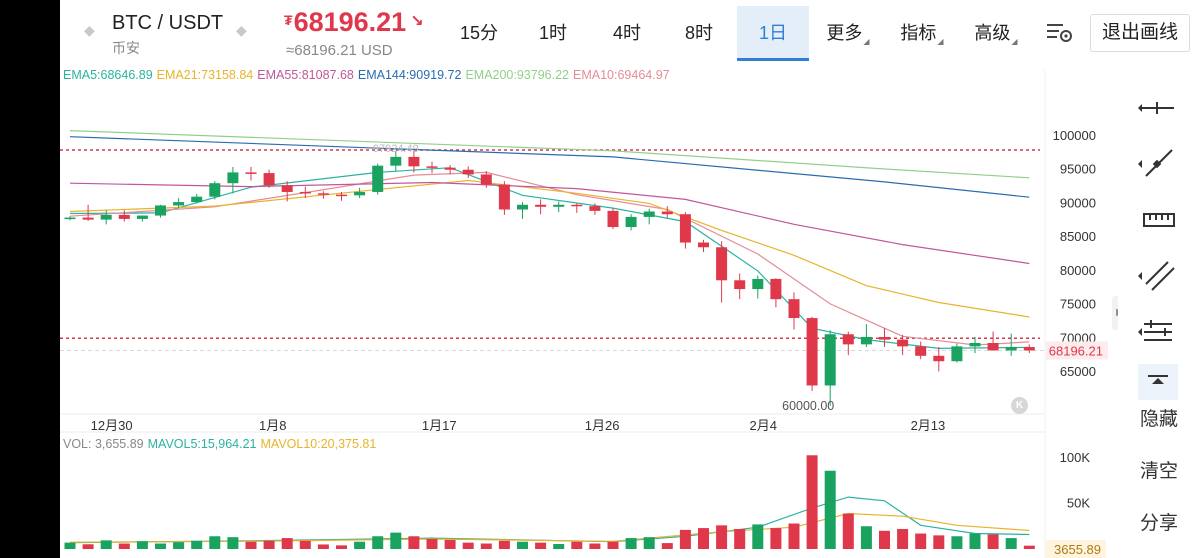 This screenshot has width=1200, height=558. What do you see at coordinates (621, 75) in the screenshot?
I see `ema10-legend: EMA10:69464.97` at bounding box center [621, 75].